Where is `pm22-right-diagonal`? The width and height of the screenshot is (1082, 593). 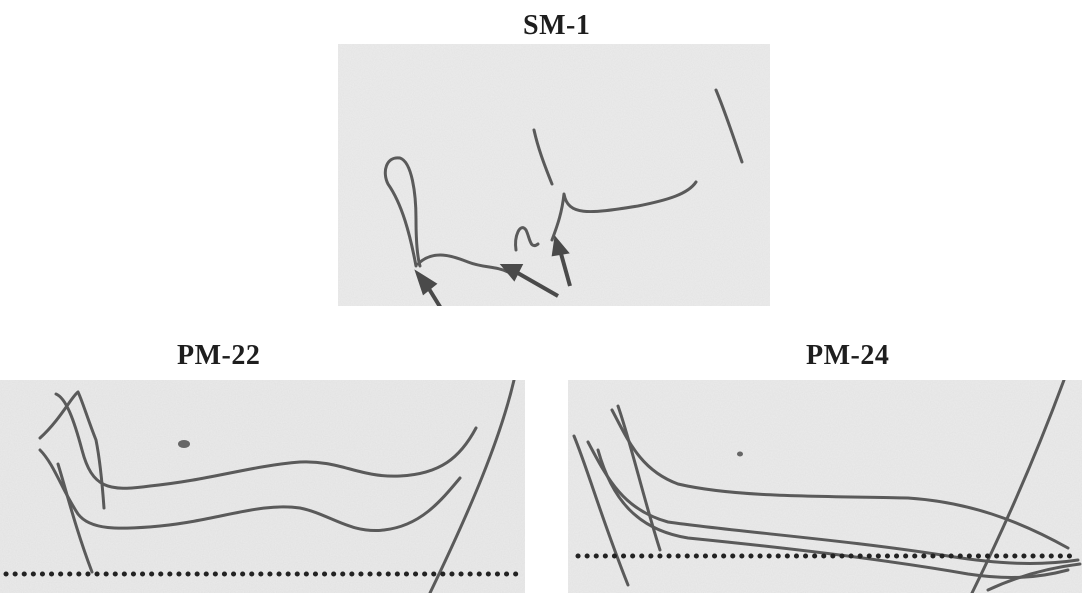
pm22-right-diagonal is located at coordinates (472, 486).